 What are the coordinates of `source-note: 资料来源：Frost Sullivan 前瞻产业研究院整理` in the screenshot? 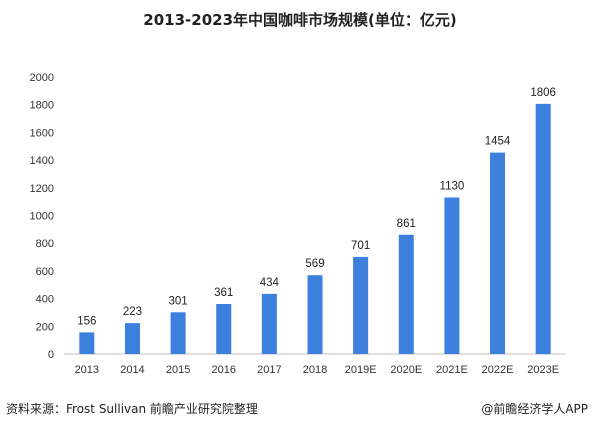 It's located at (132, 408).